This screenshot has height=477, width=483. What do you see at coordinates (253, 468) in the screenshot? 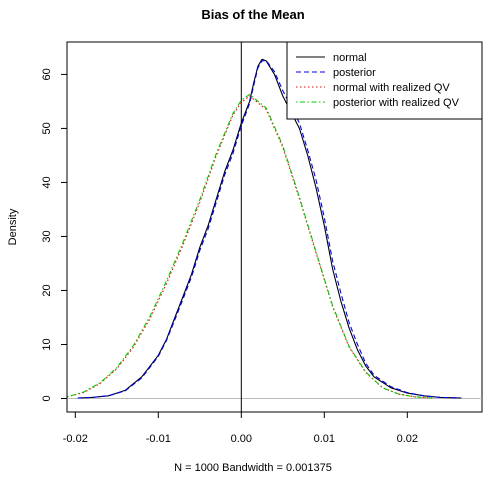
I see `x-axis-label: N = 1000 Bandwidth = 0.001375` at bounding box center [253, 468].